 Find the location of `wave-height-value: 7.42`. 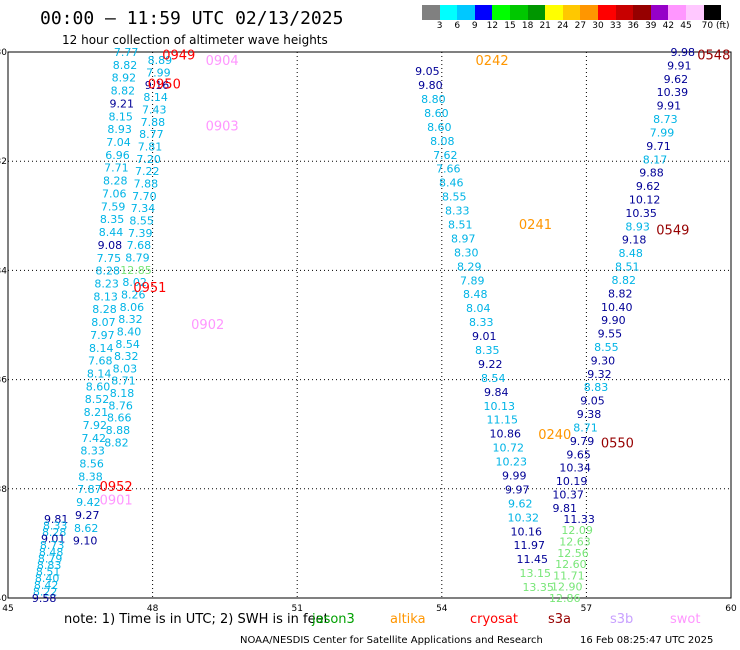

wave-height-value: 7.42 is located at coordinates (93, 438).